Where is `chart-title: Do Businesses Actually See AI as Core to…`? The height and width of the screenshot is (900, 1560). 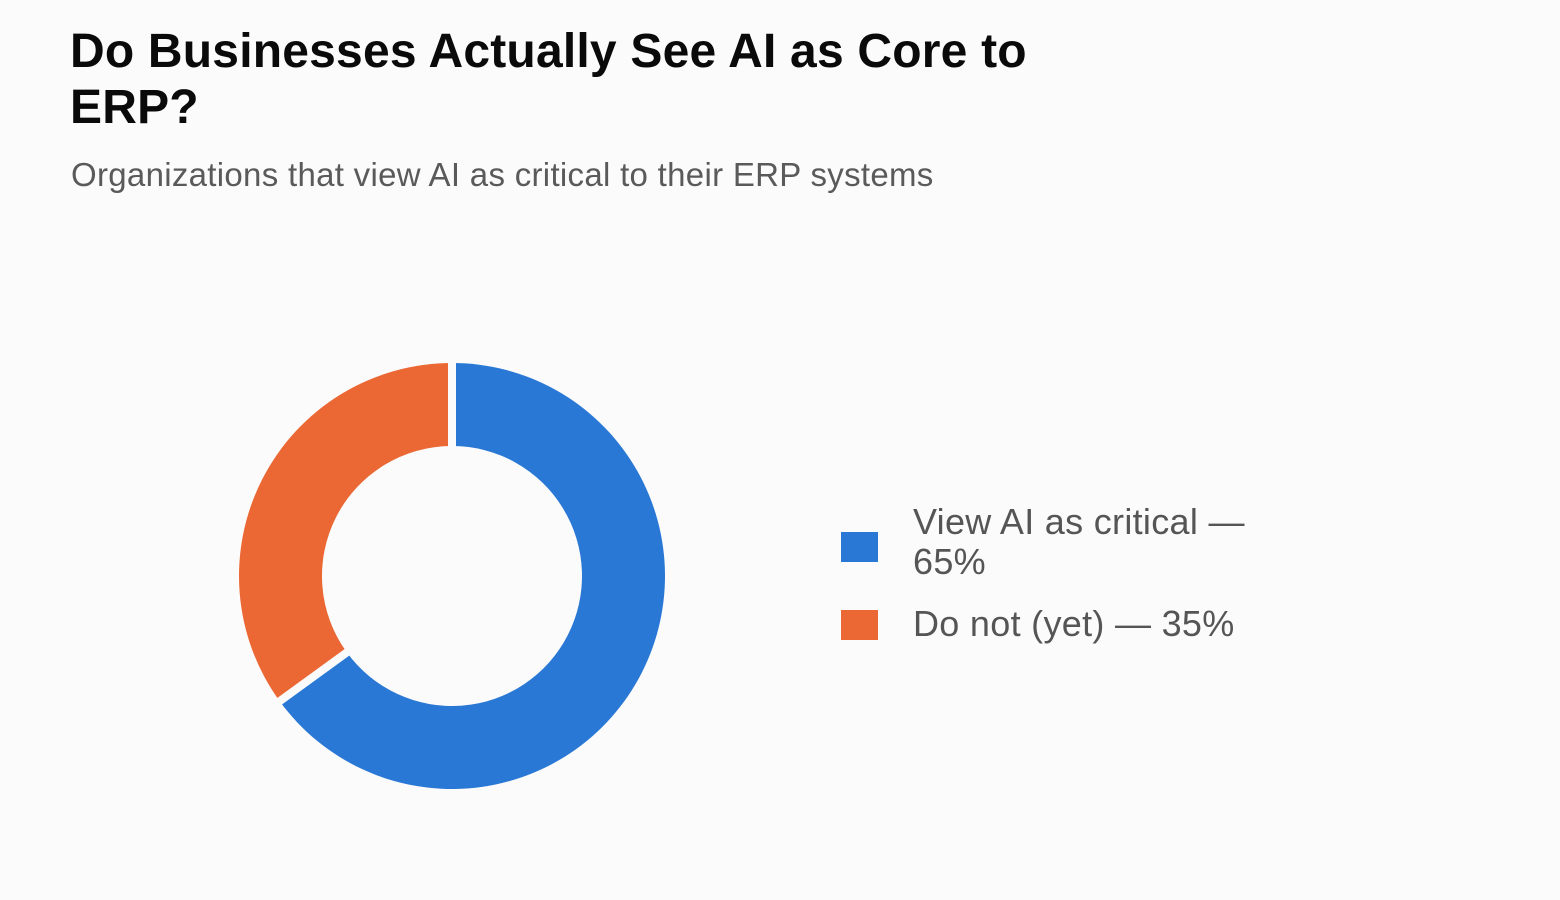
chart-title: Do Businesses Actually See AI as Core to… is located at coordinates (548, 79).